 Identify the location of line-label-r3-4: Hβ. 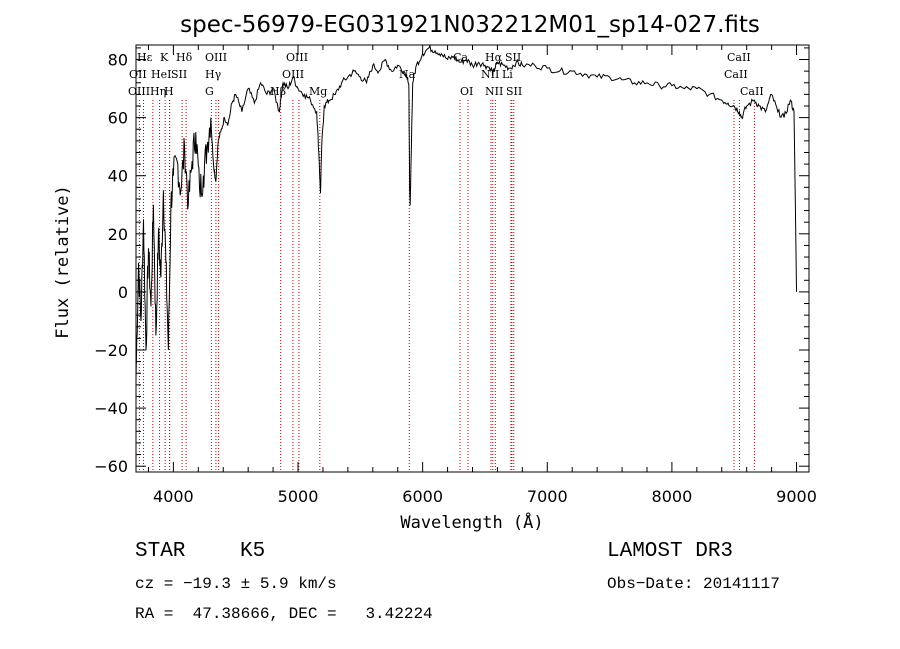
(278, 91).